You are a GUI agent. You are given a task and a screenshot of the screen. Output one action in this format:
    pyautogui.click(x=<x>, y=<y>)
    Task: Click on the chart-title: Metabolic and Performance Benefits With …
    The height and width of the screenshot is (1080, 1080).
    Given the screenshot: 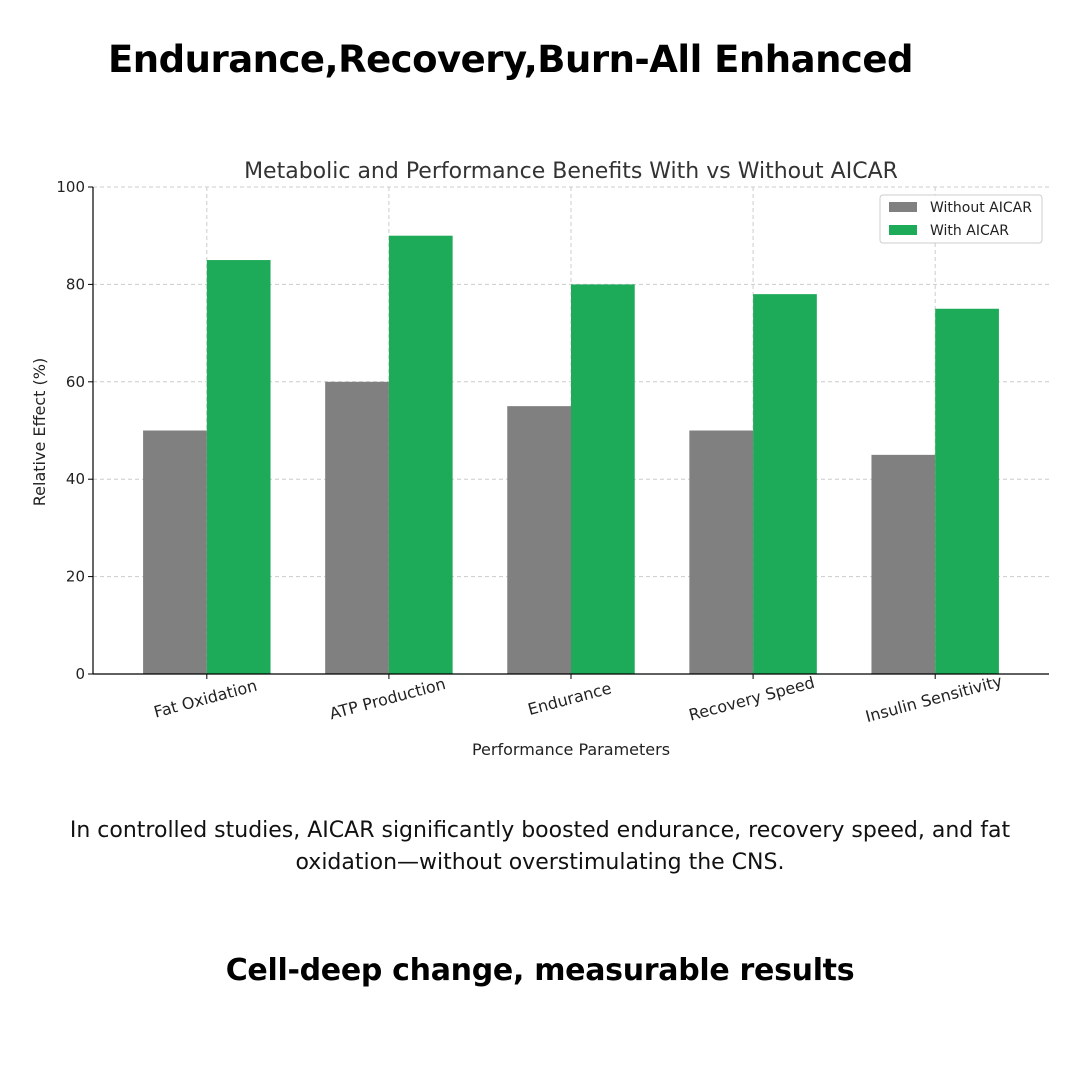 What is the action you would take?
    pyautogui.click(x=571, y=171)
    